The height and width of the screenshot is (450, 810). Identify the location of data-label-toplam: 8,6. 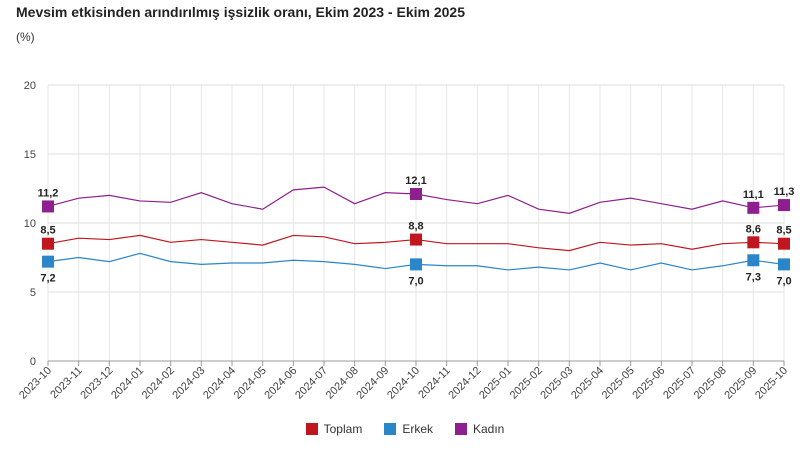
(753, 229).